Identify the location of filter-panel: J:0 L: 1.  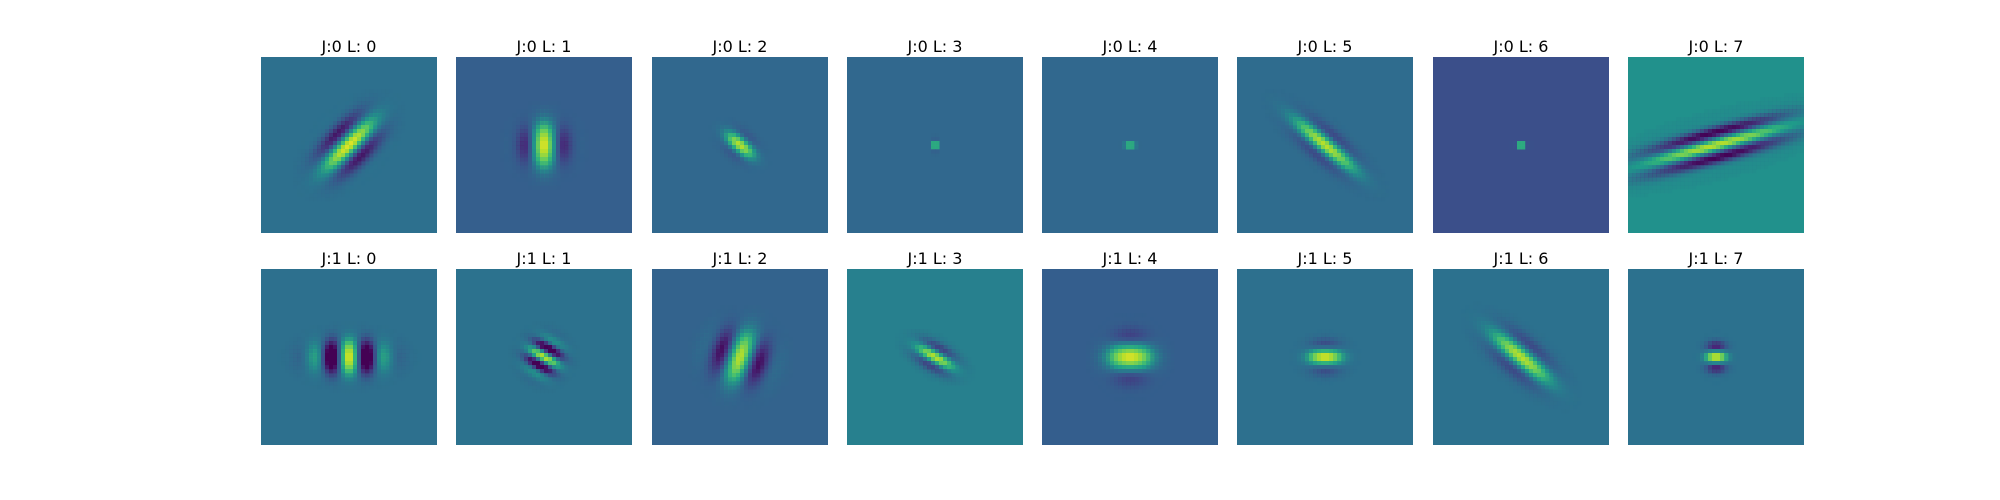
(544, 135).